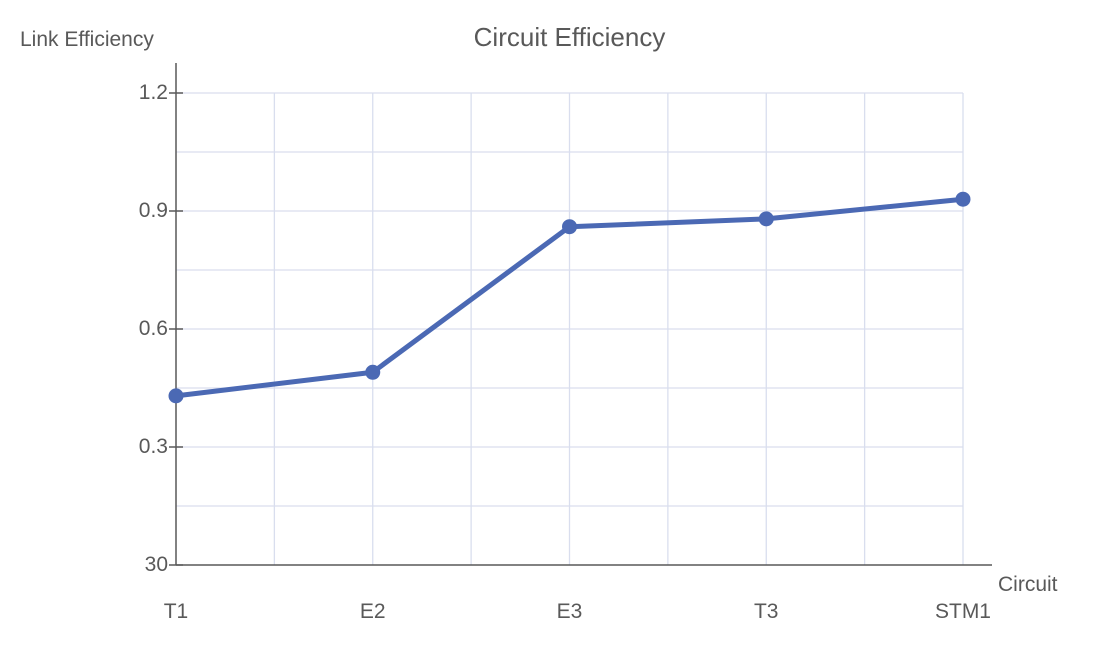 Image resolution: width=1093 pixels, height=651 pixels. What do you see at coordinates (156, 564) in the screenshot?
I see `y-tick-label-0: 30` at bounding box center [156, 564].